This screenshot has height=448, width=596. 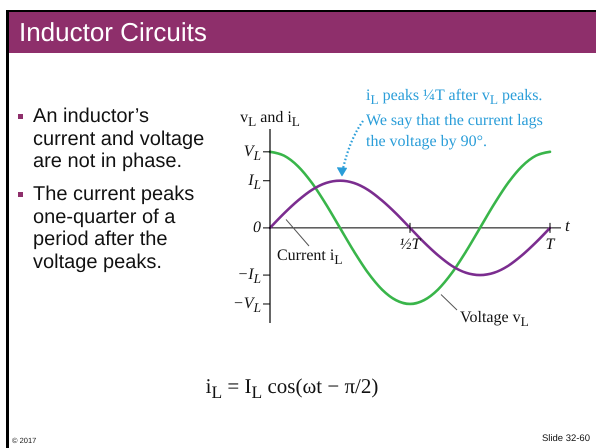 I want to click on x-tick-label: T, so click(x=551, y=244).